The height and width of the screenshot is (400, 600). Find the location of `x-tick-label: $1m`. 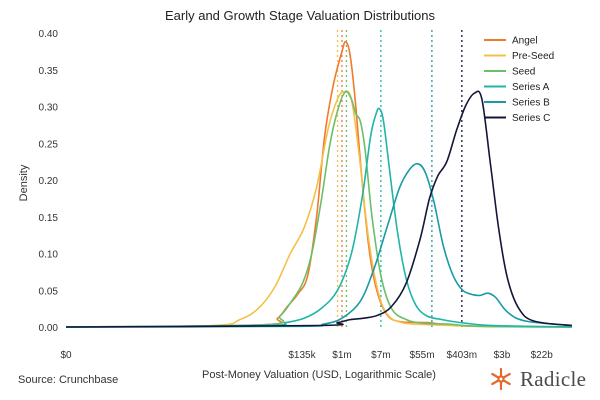

x-tick-label: $1m is located at coordinates (341, 355).